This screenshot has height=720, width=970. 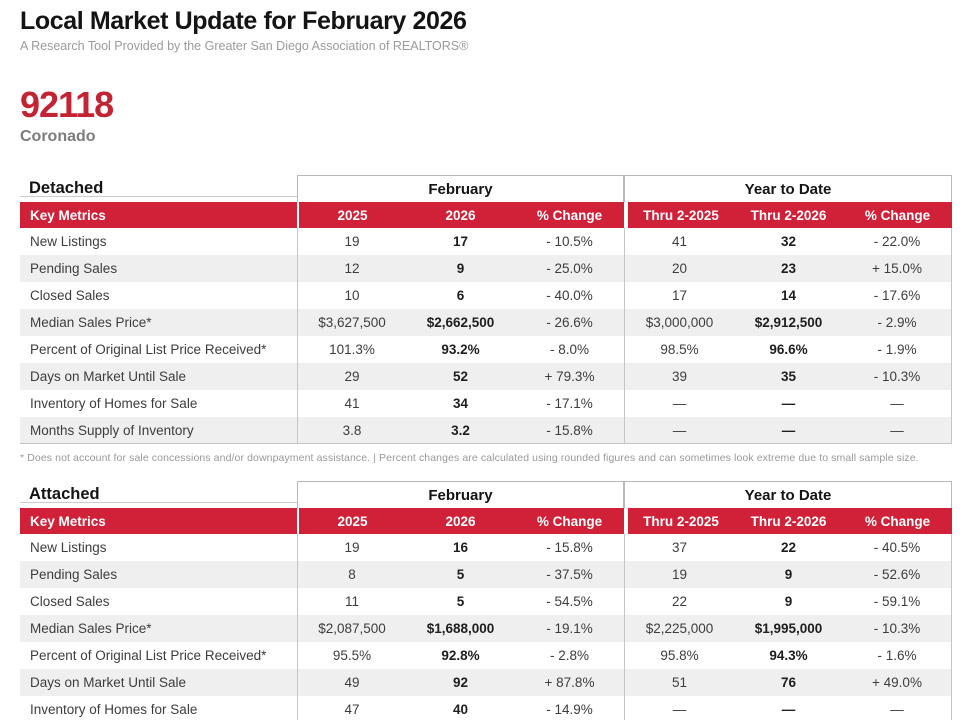 I want to click on table-row: Pending Sales 8 5 - 37.5% 19 9 - 52.6%, so click(x=486, y=574).